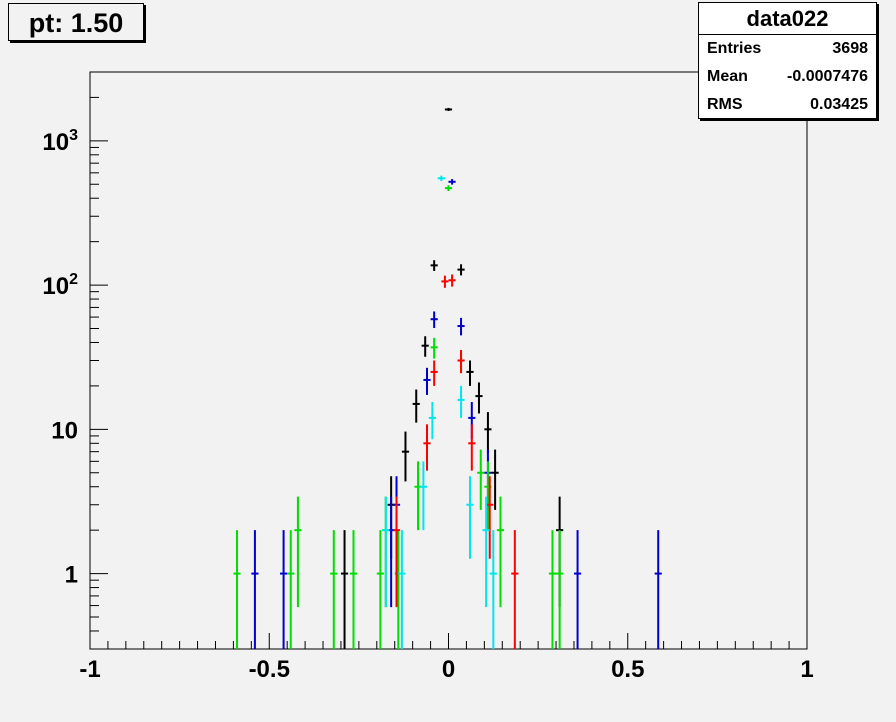 Image resolution: width=896 pixels, height=722 pixels. I want to click on stats-label: Entries, so click(734, 48).